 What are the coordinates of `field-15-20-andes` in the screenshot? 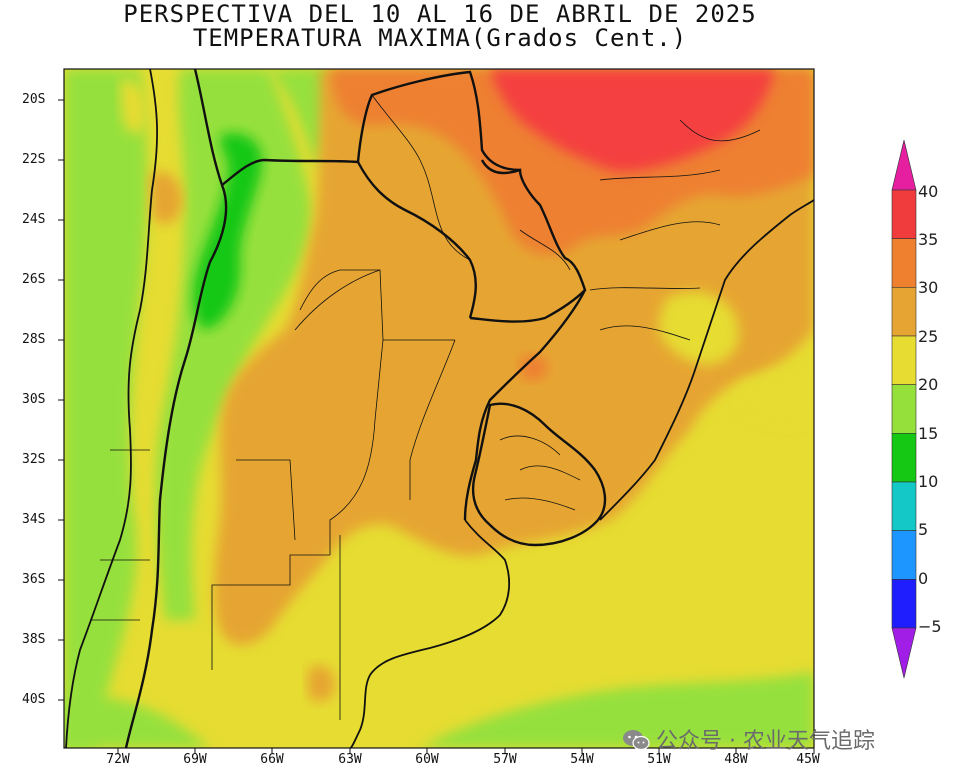 It's located at (233, 344).